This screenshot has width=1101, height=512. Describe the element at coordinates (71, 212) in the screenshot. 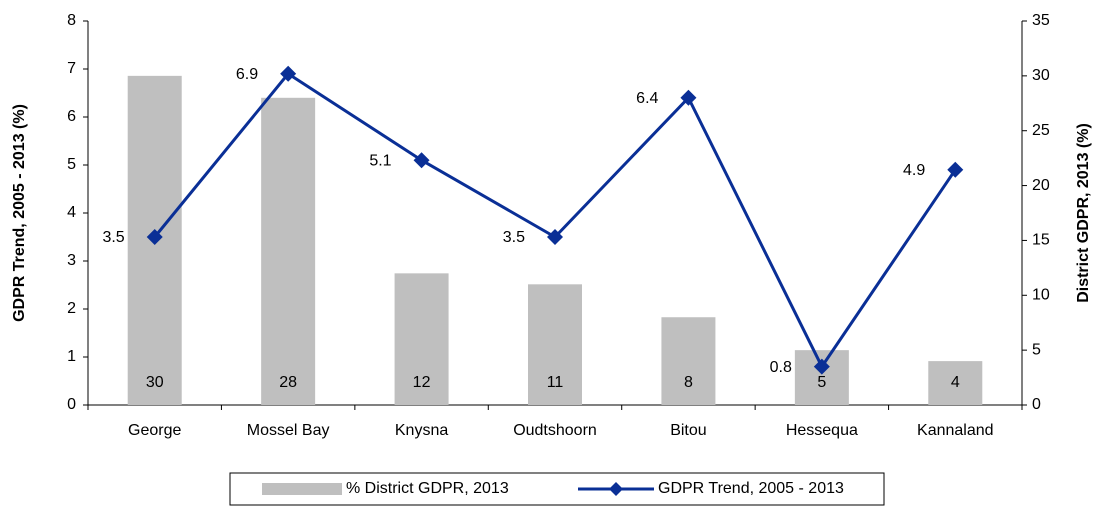

I see `y-tick-label: 4` at that location.